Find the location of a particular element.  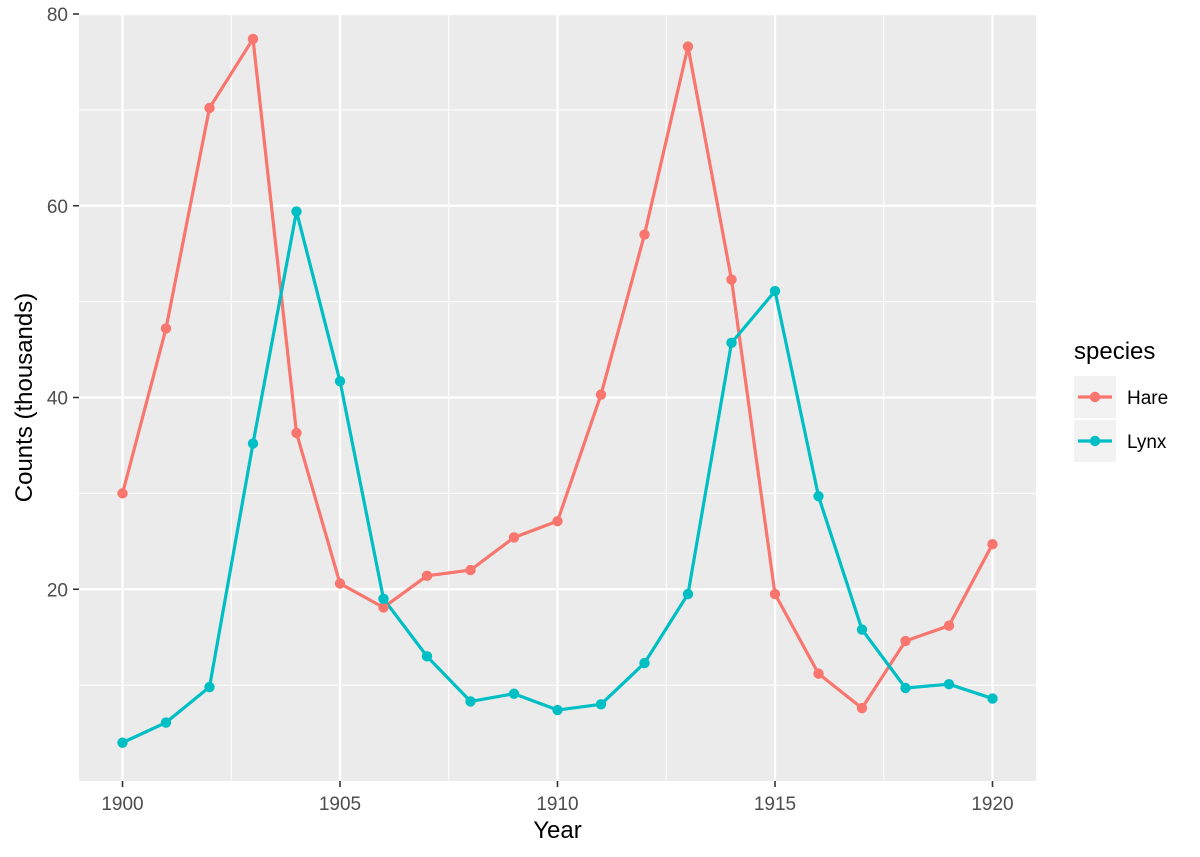

y-tick-label: 60 is located at coordinates (57, 207).